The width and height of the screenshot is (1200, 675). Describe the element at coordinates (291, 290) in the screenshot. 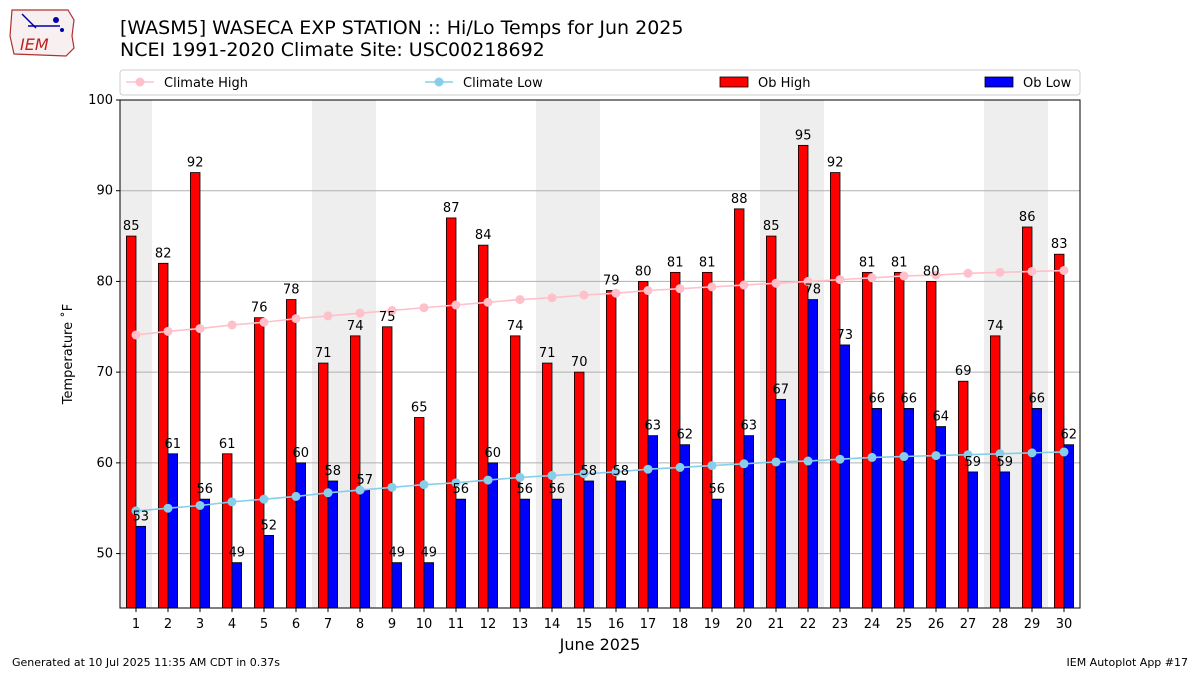

I see `ob-high-label: 78` at that location.